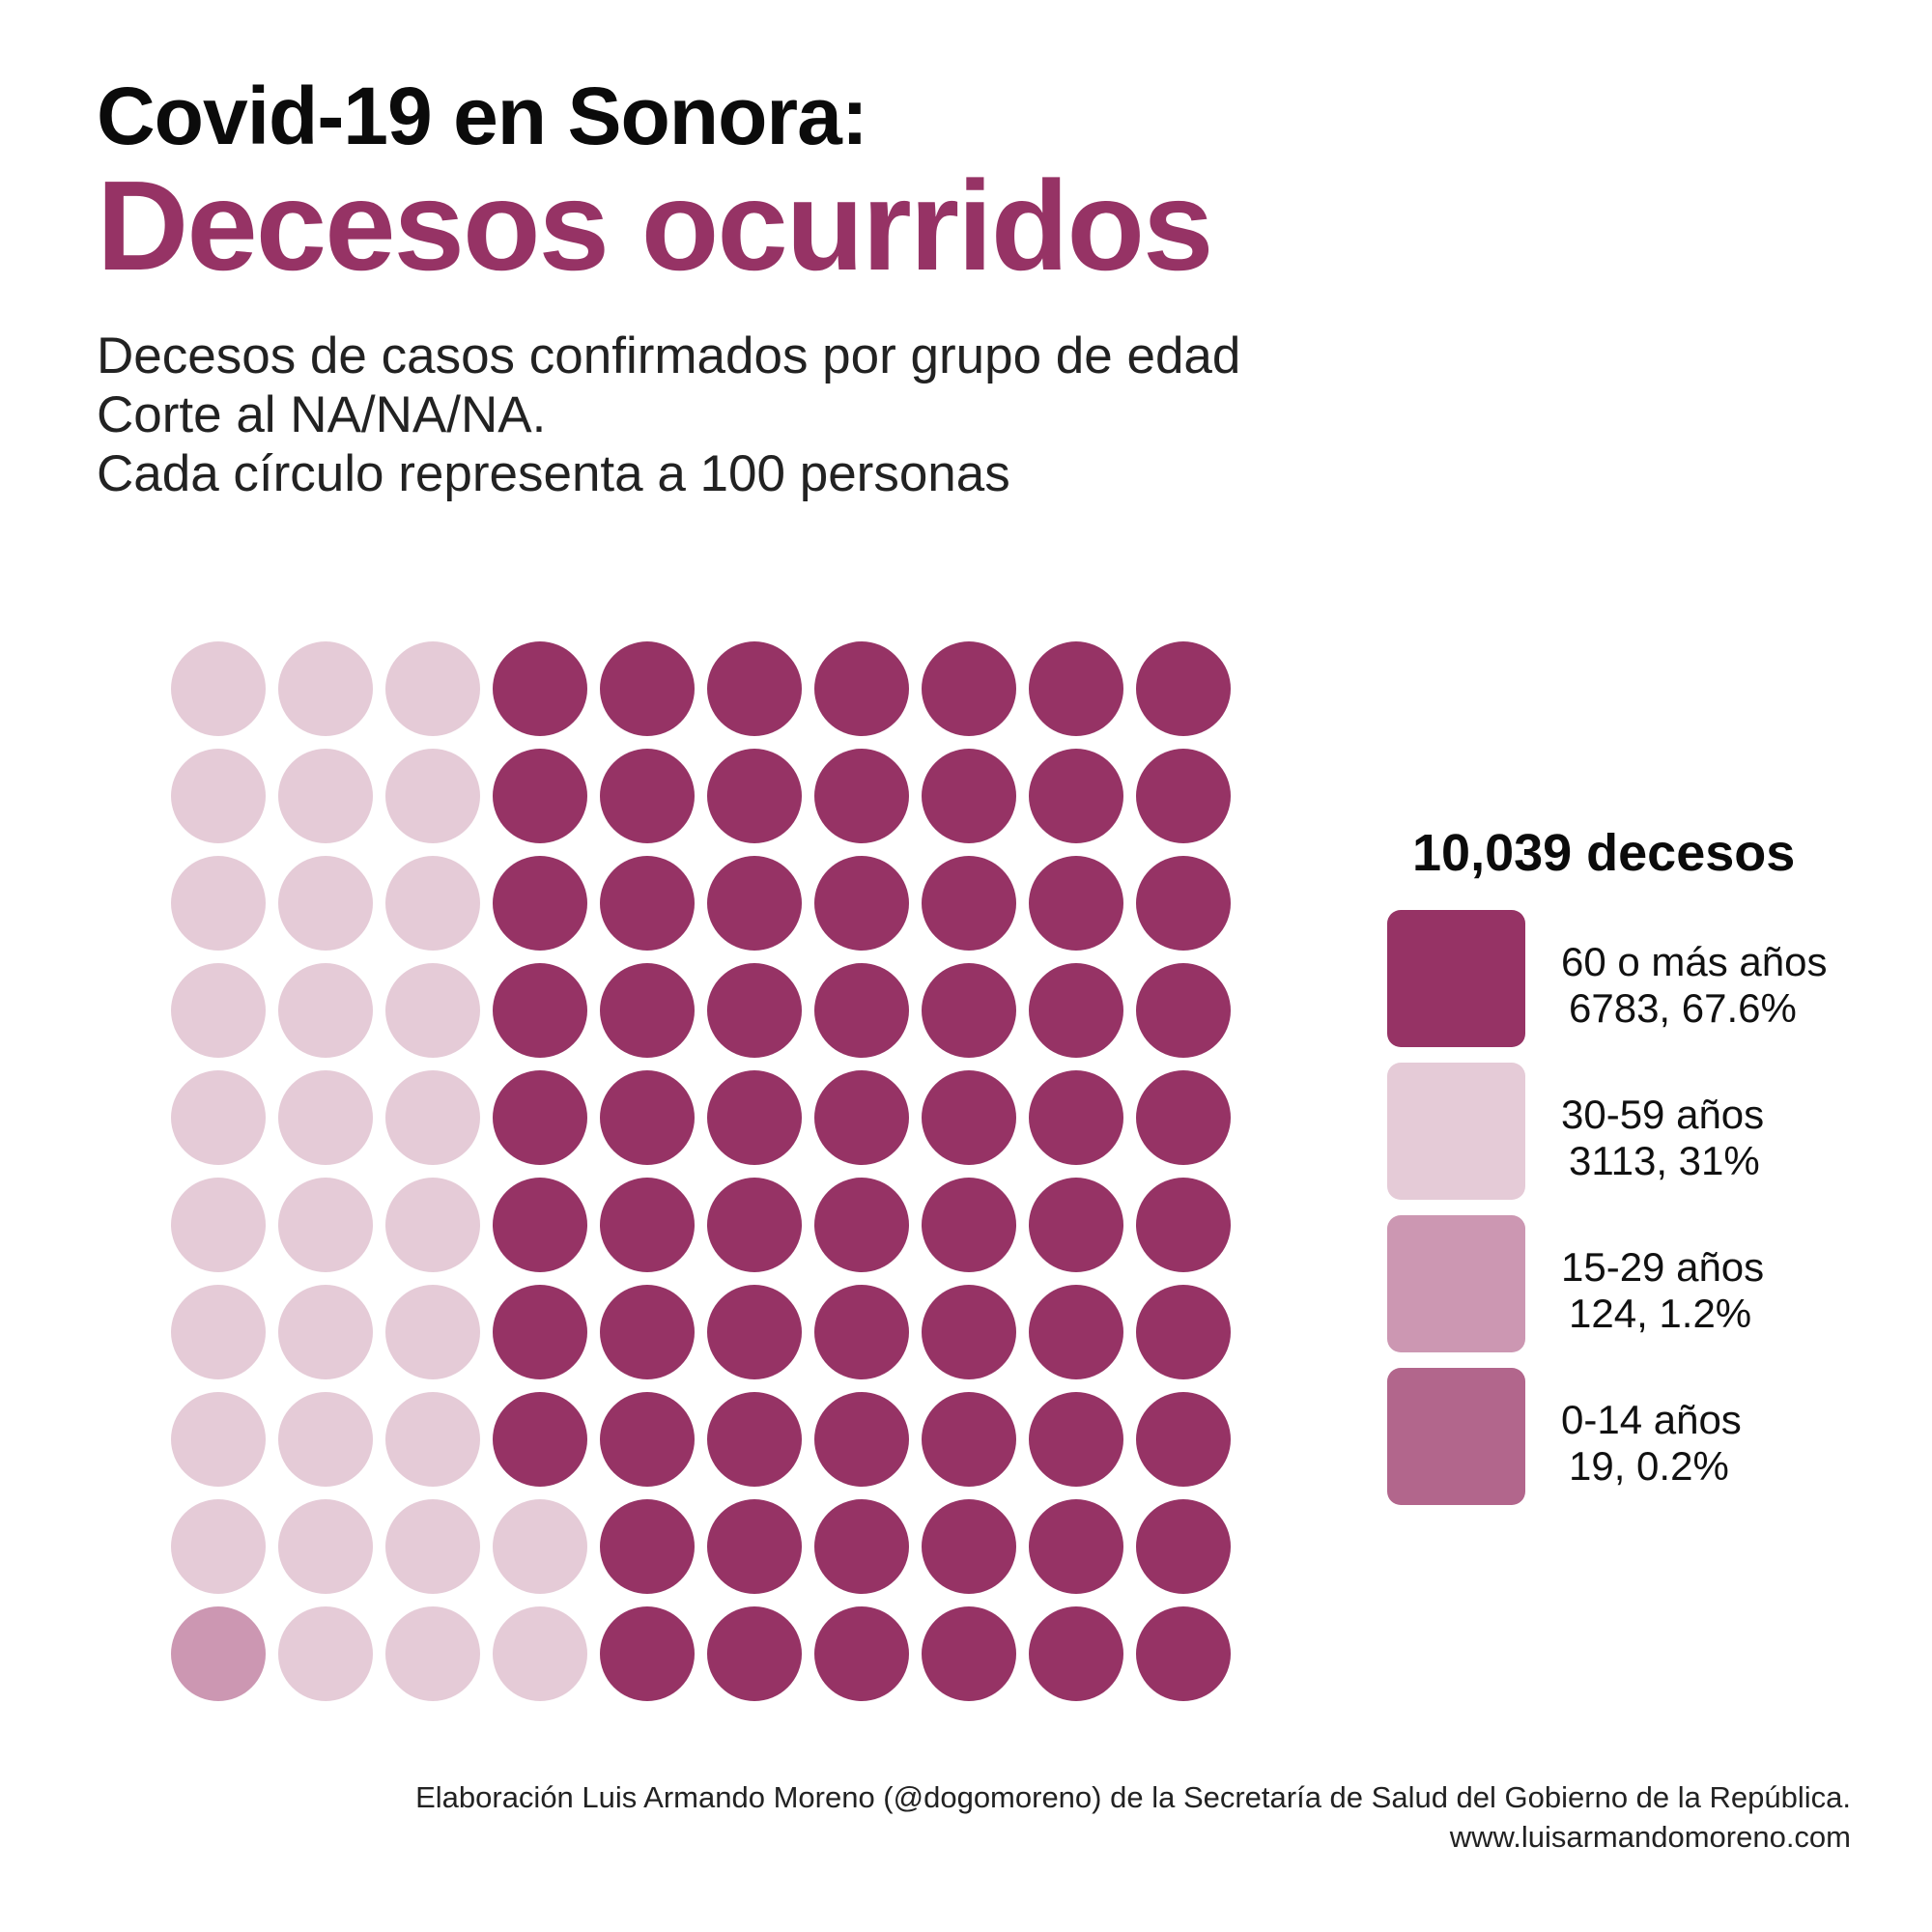 This screenshot has height=1932, width=1932. I want to click on legend-label-30-59: 30-59 años, so click(1662, 1115).